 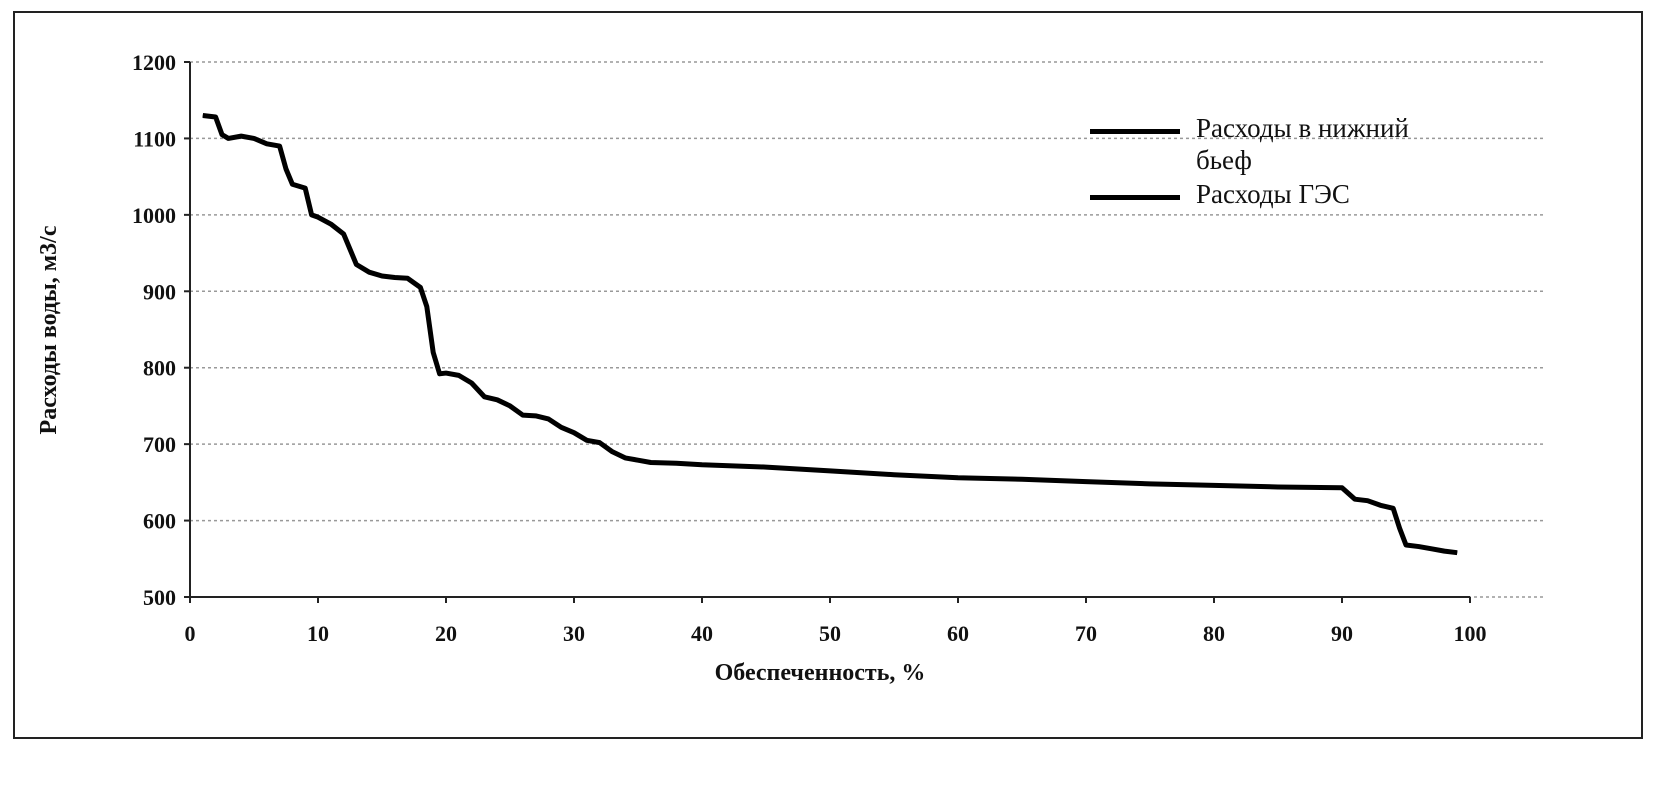 I want to click on x-tick-label: 90, so click(x=1342, y=633).